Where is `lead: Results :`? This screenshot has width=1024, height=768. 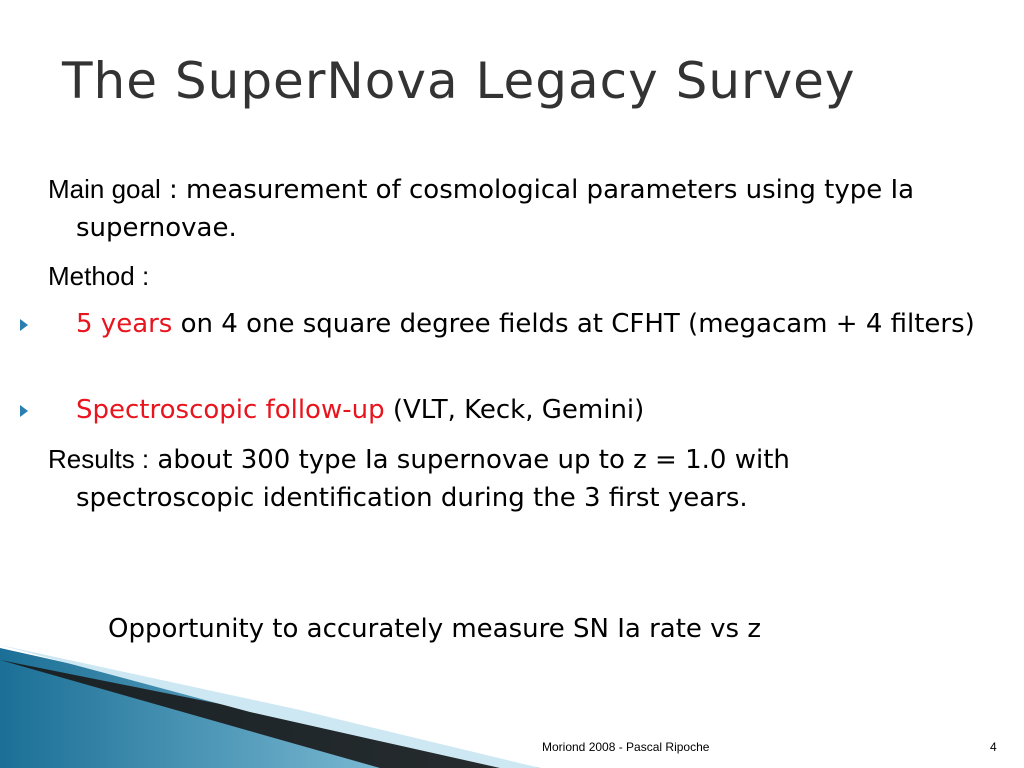
lead: Results : is located at coordinates (99, 459).